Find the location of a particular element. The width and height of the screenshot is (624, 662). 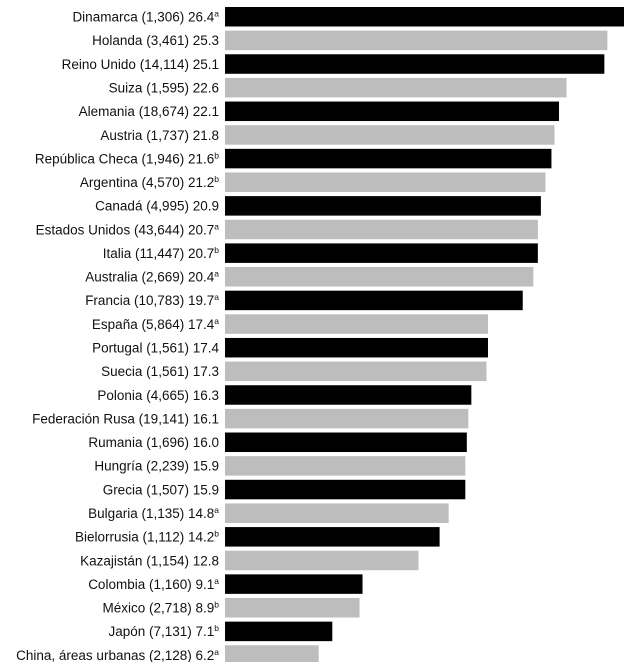

bar-label: Japón (7,131) 7.1b is located at coordinates (163, 631).